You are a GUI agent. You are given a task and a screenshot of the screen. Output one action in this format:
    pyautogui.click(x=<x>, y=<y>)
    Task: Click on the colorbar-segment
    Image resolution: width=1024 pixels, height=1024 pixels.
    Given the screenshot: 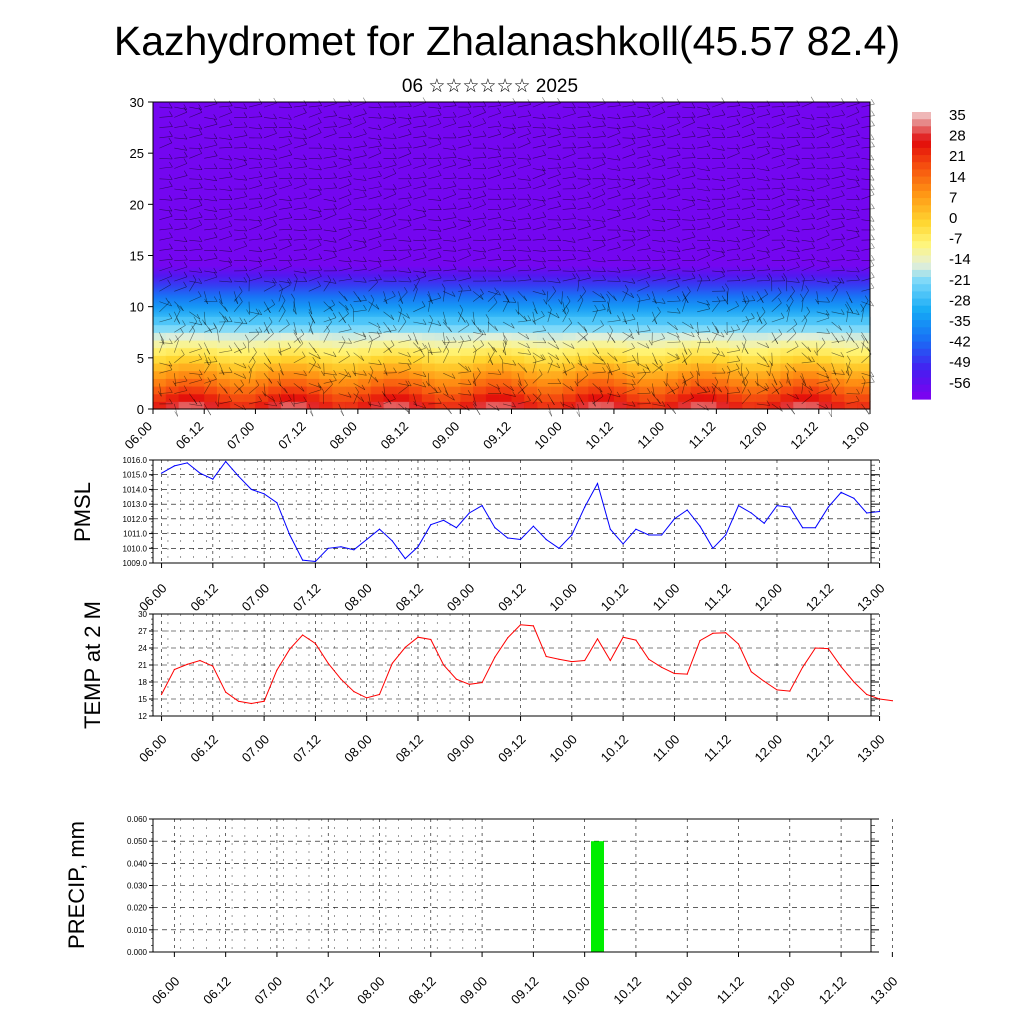 What is the action you would take?
    pyautogui.click(x=921, y=151)
    